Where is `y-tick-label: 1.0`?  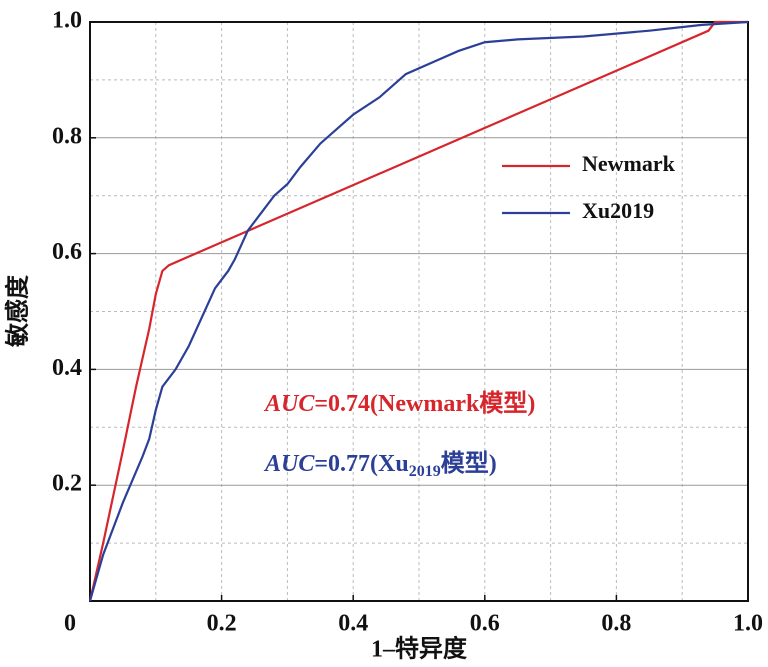 y-tick-label: 1.0 is located at coordinates (67, 21).